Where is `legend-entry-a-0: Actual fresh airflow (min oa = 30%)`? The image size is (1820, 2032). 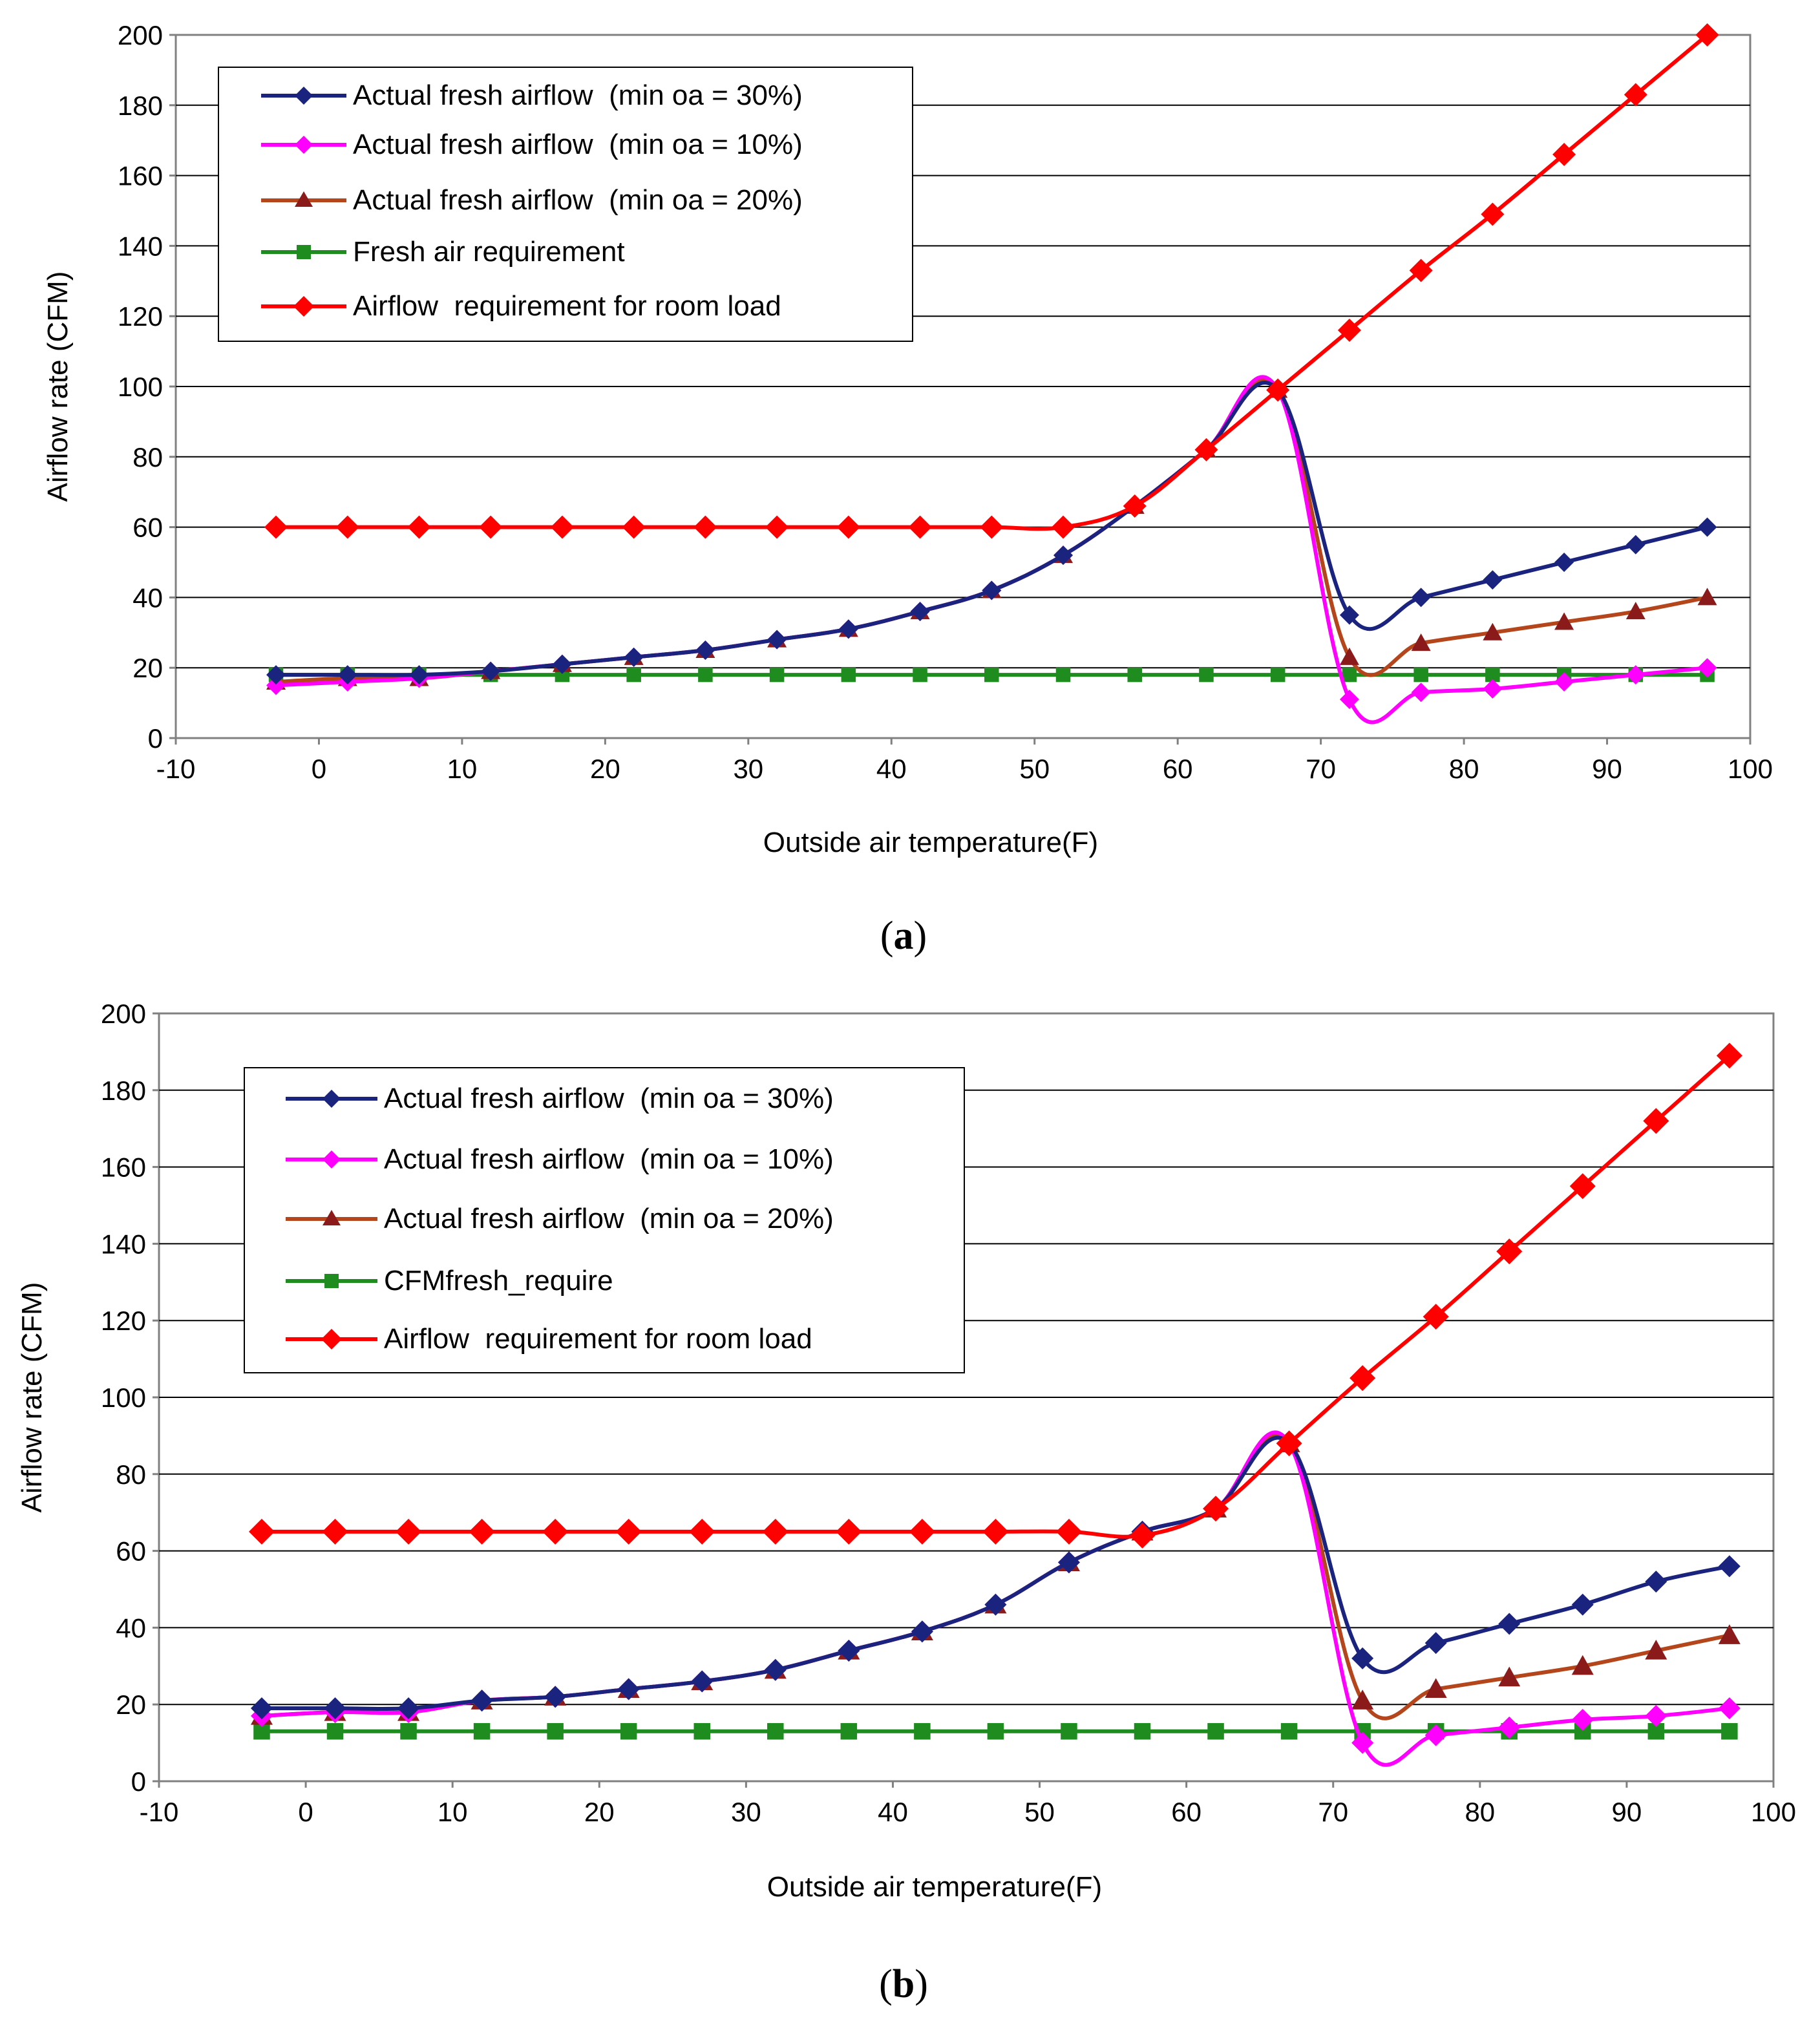 legend-entry-a-0: Actual fresh airflow (min oa = 30%) is located at coordinates (532, 95).